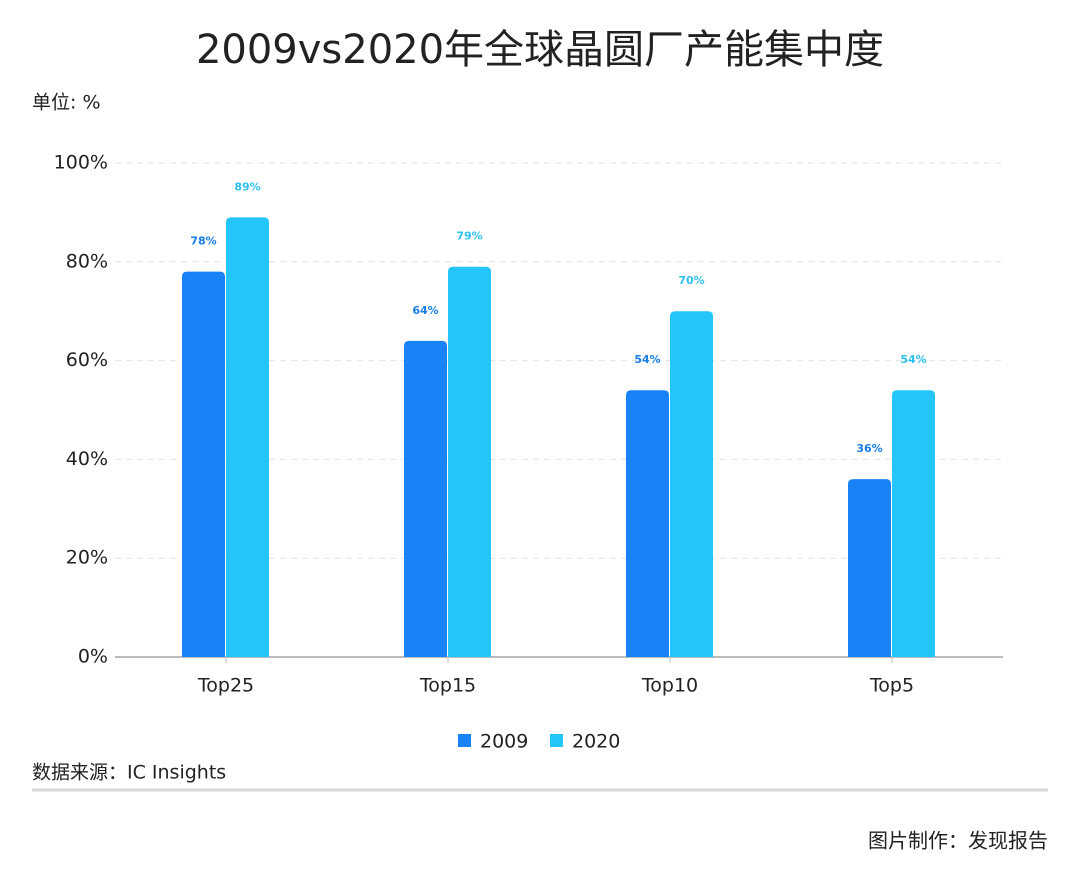  I want to click on x-tick-label: Top15, so click(447, 686).